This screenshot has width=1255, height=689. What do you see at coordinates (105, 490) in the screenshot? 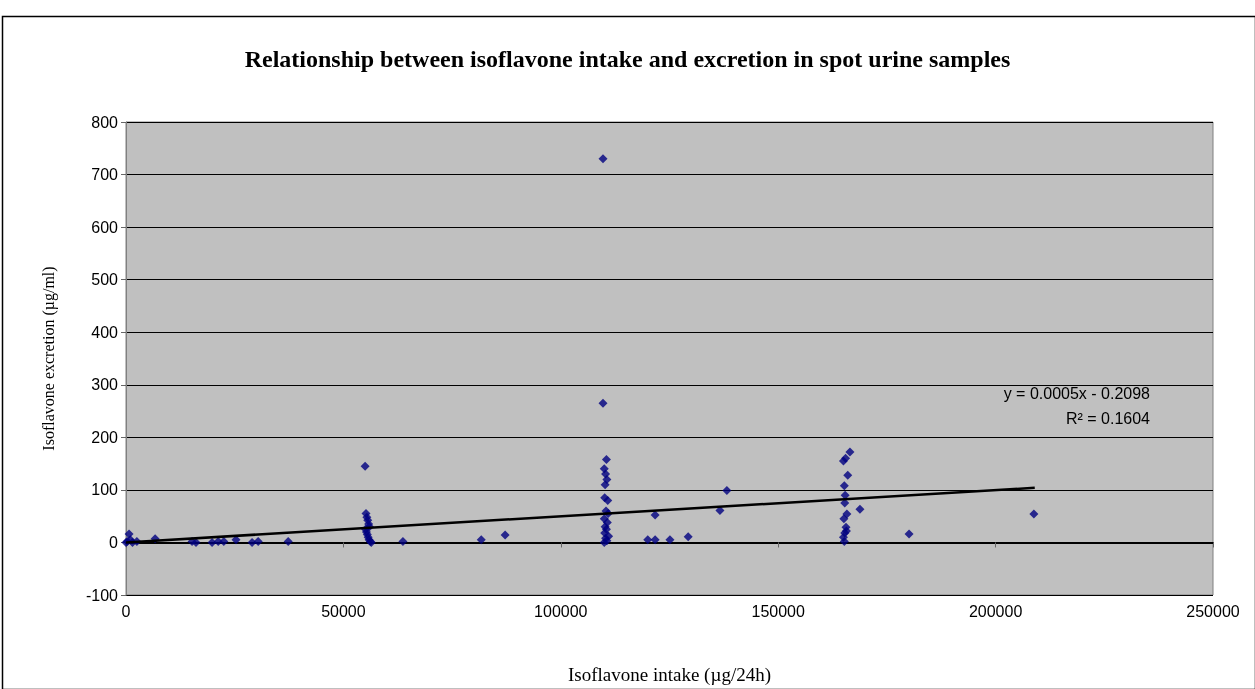
I see `y-tick-label: 100` at bounding box center [105, 490].